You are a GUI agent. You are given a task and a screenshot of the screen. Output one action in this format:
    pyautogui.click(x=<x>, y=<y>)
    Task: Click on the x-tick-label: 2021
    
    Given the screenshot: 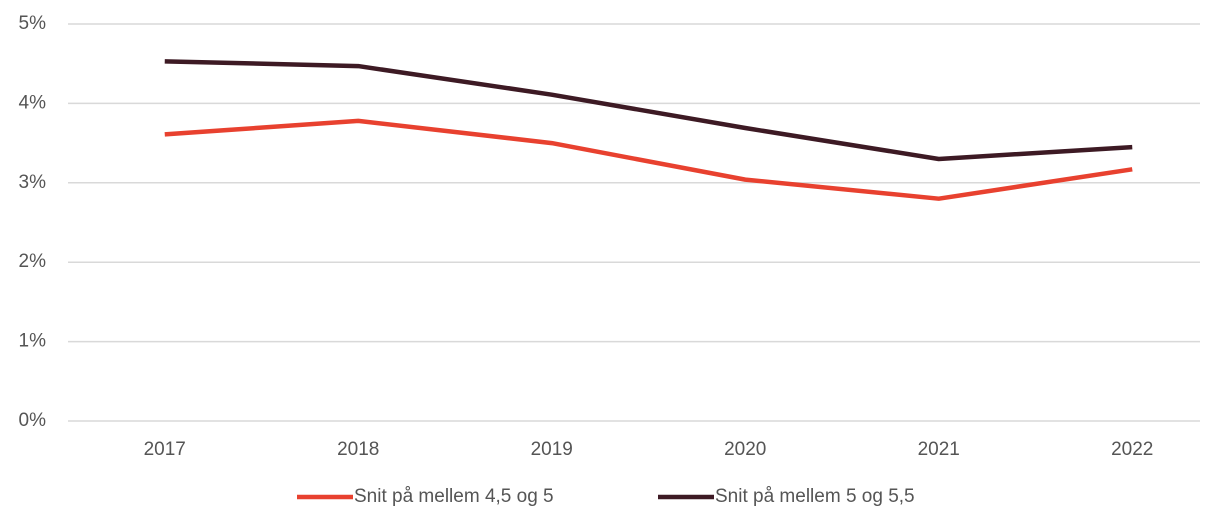 What is the action you would take?
    pyautogui.click(x=939, y=449)
    